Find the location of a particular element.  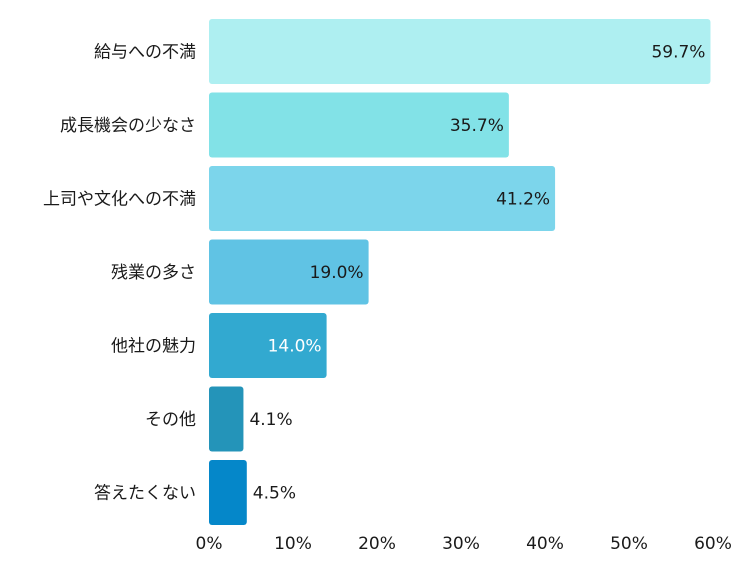

category-label-6: その他 is located at coordinates (170, 420).